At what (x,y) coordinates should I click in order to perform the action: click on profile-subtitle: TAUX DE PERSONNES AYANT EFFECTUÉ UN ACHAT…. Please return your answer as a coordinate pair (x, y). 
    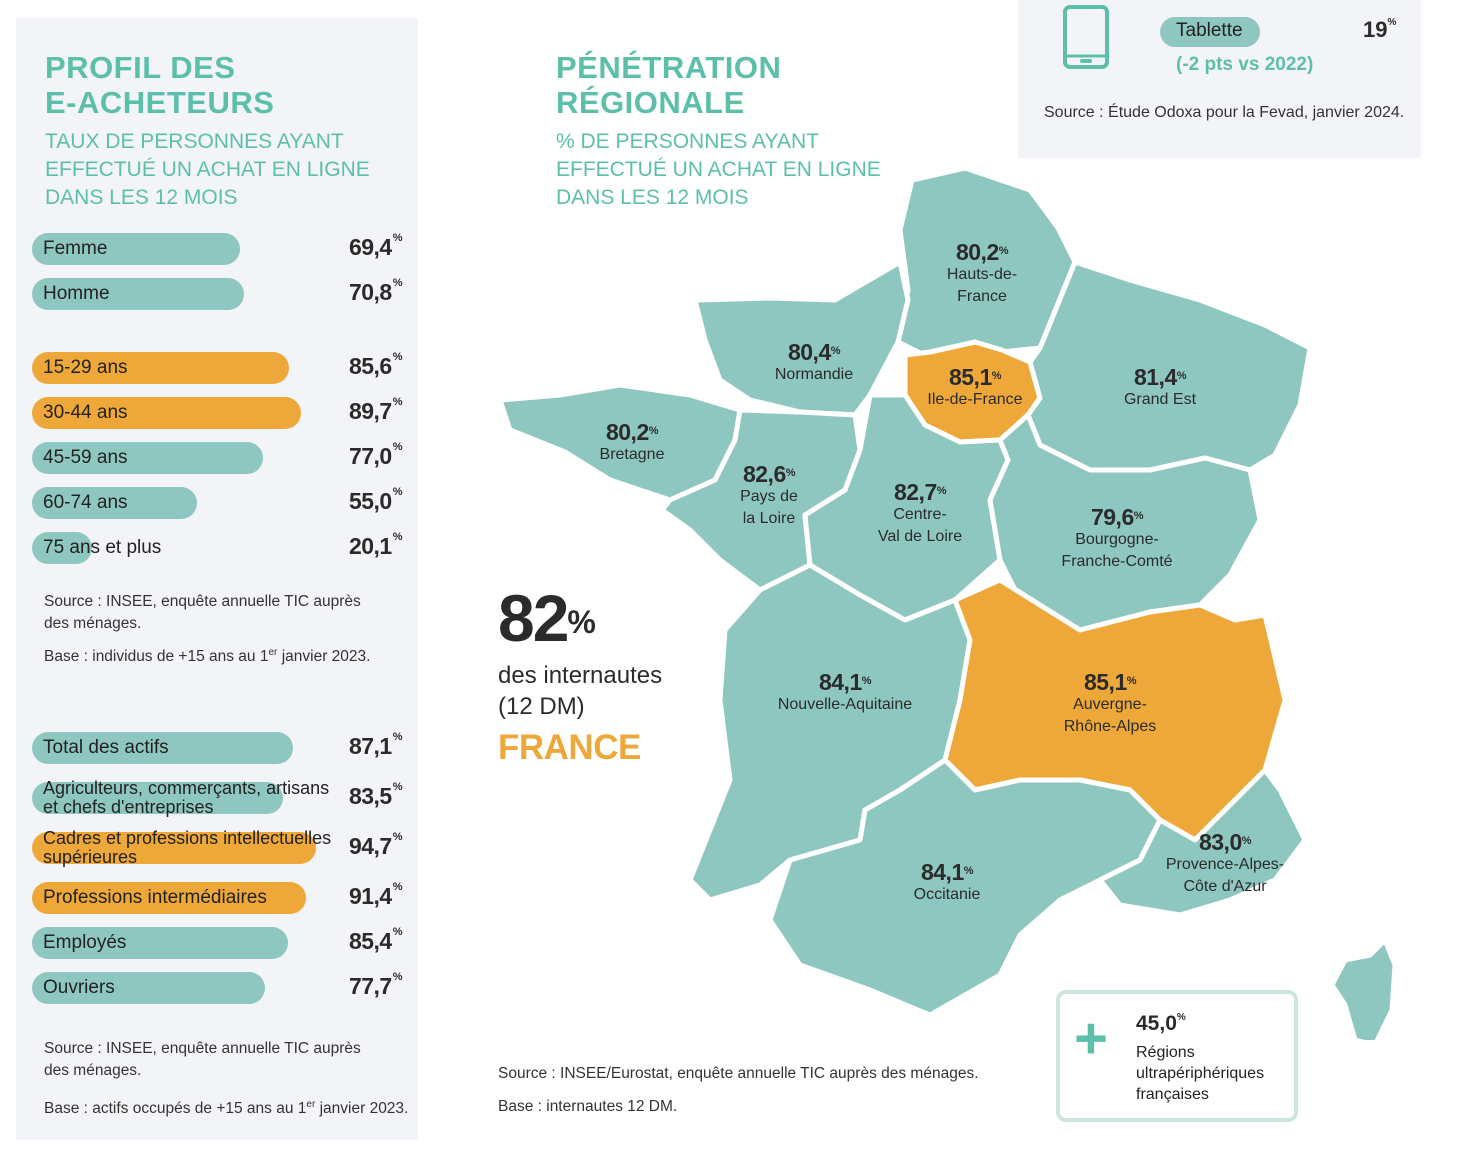
    Looking at the image, I should click on (207, 169).